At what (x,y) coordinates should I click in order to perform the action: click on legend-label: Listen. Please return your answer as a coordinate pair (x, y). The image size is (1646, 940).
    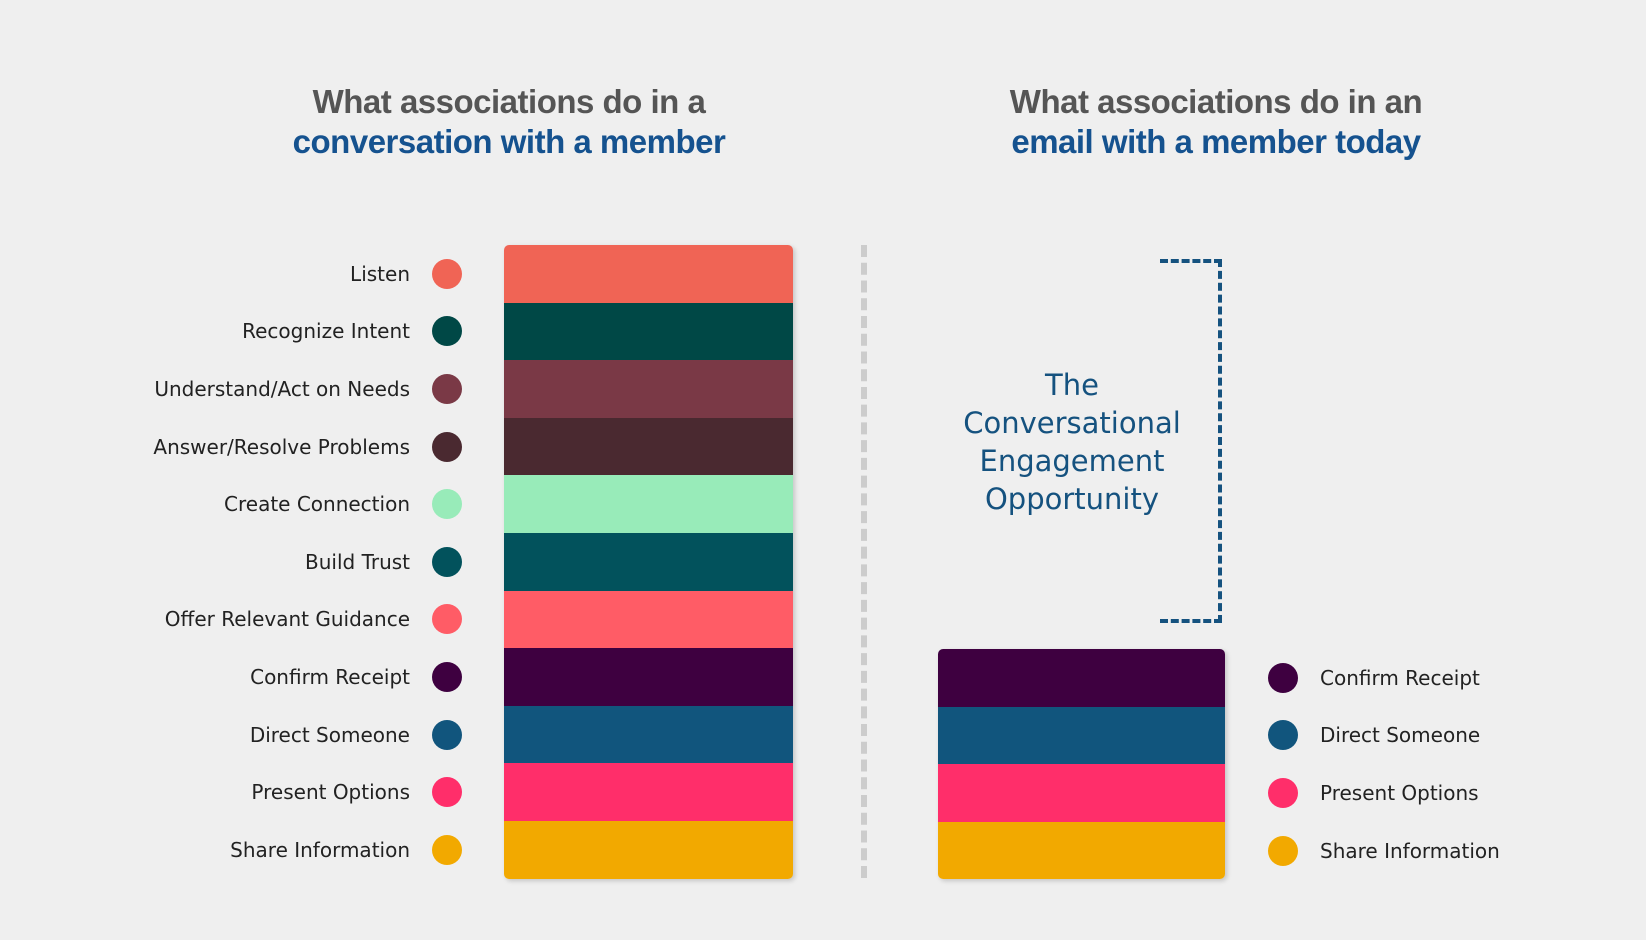
    Looking at the image, I should click on (380, 273).